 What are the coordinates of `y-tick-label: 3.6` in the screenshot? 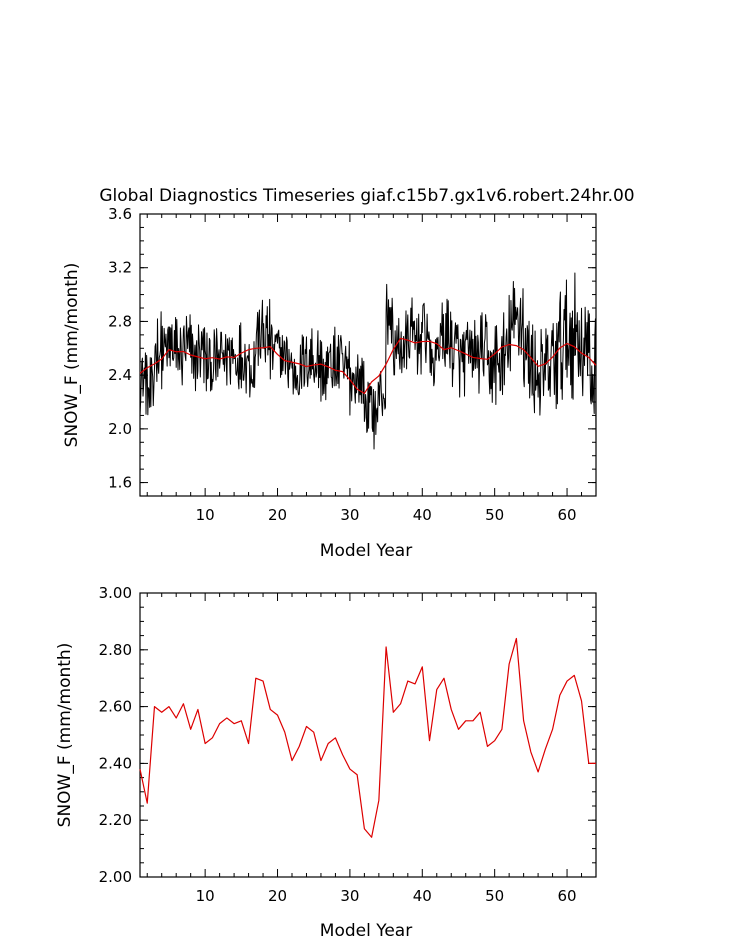 It's located at (120, 214).